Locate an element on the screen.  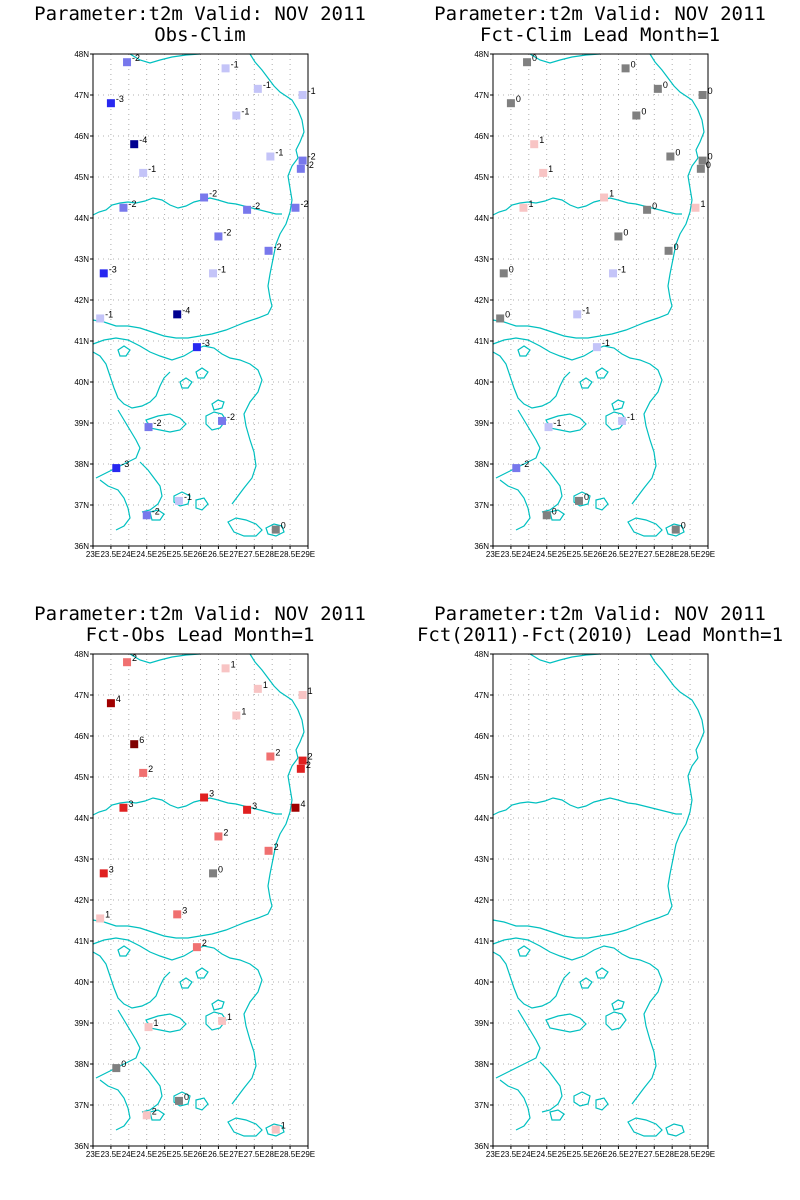
station-value-label: -2 is located at coordinates (156, 511).